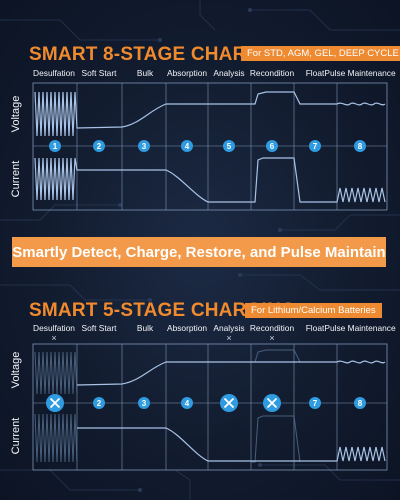 This screenshot has width=400, height=500. I want to click on bottom-stage-number-3: 3, so click(144, 403).